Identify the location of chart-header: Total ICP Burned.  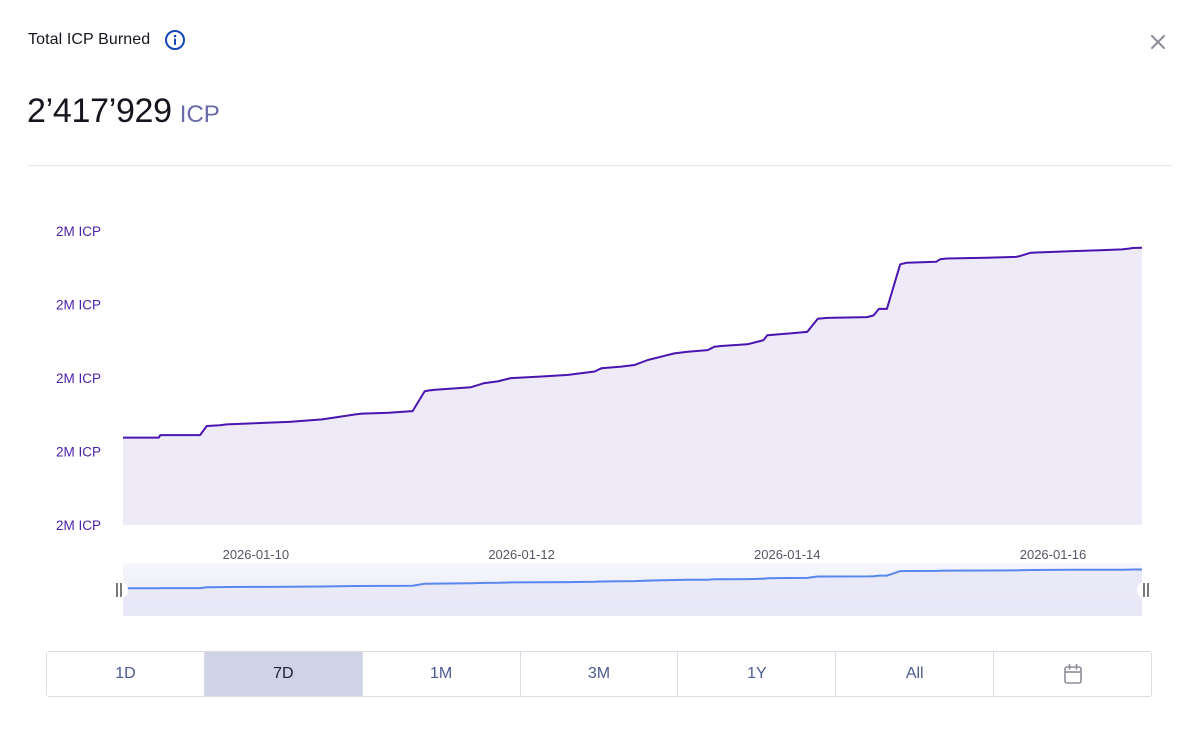
(107, 40).